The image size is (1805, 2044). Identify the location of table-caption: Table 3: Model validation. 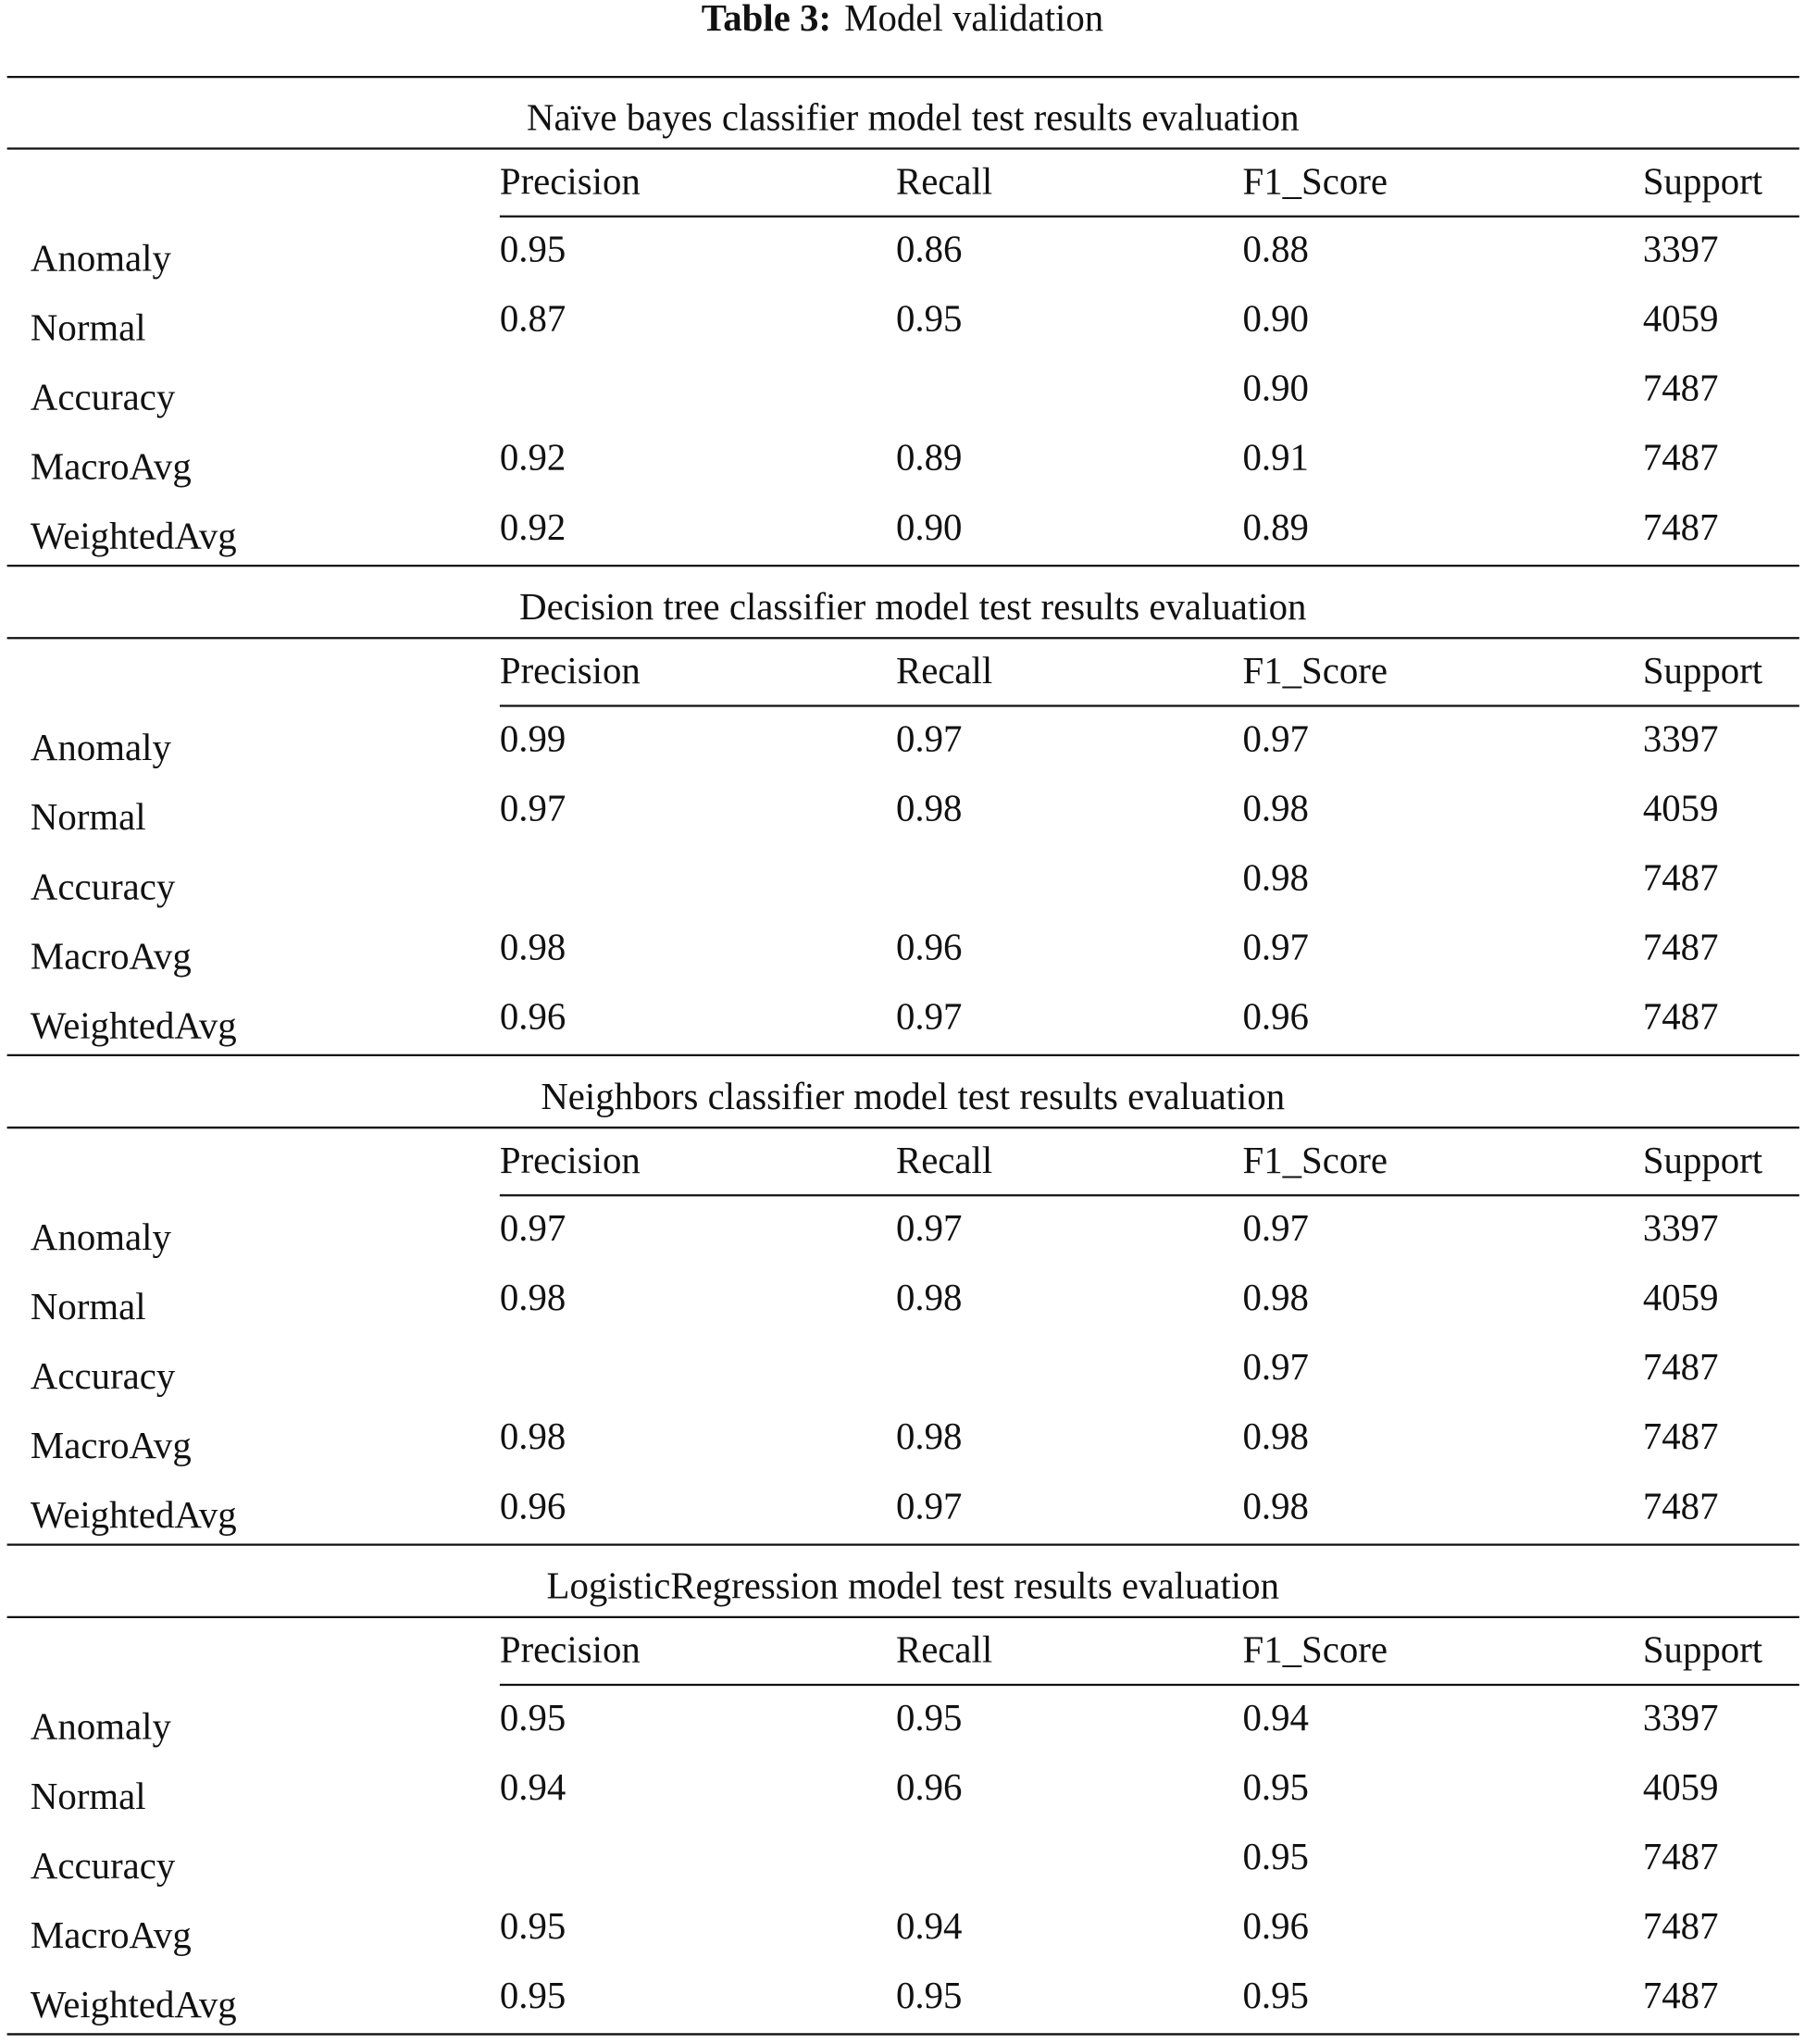
(902, 19).